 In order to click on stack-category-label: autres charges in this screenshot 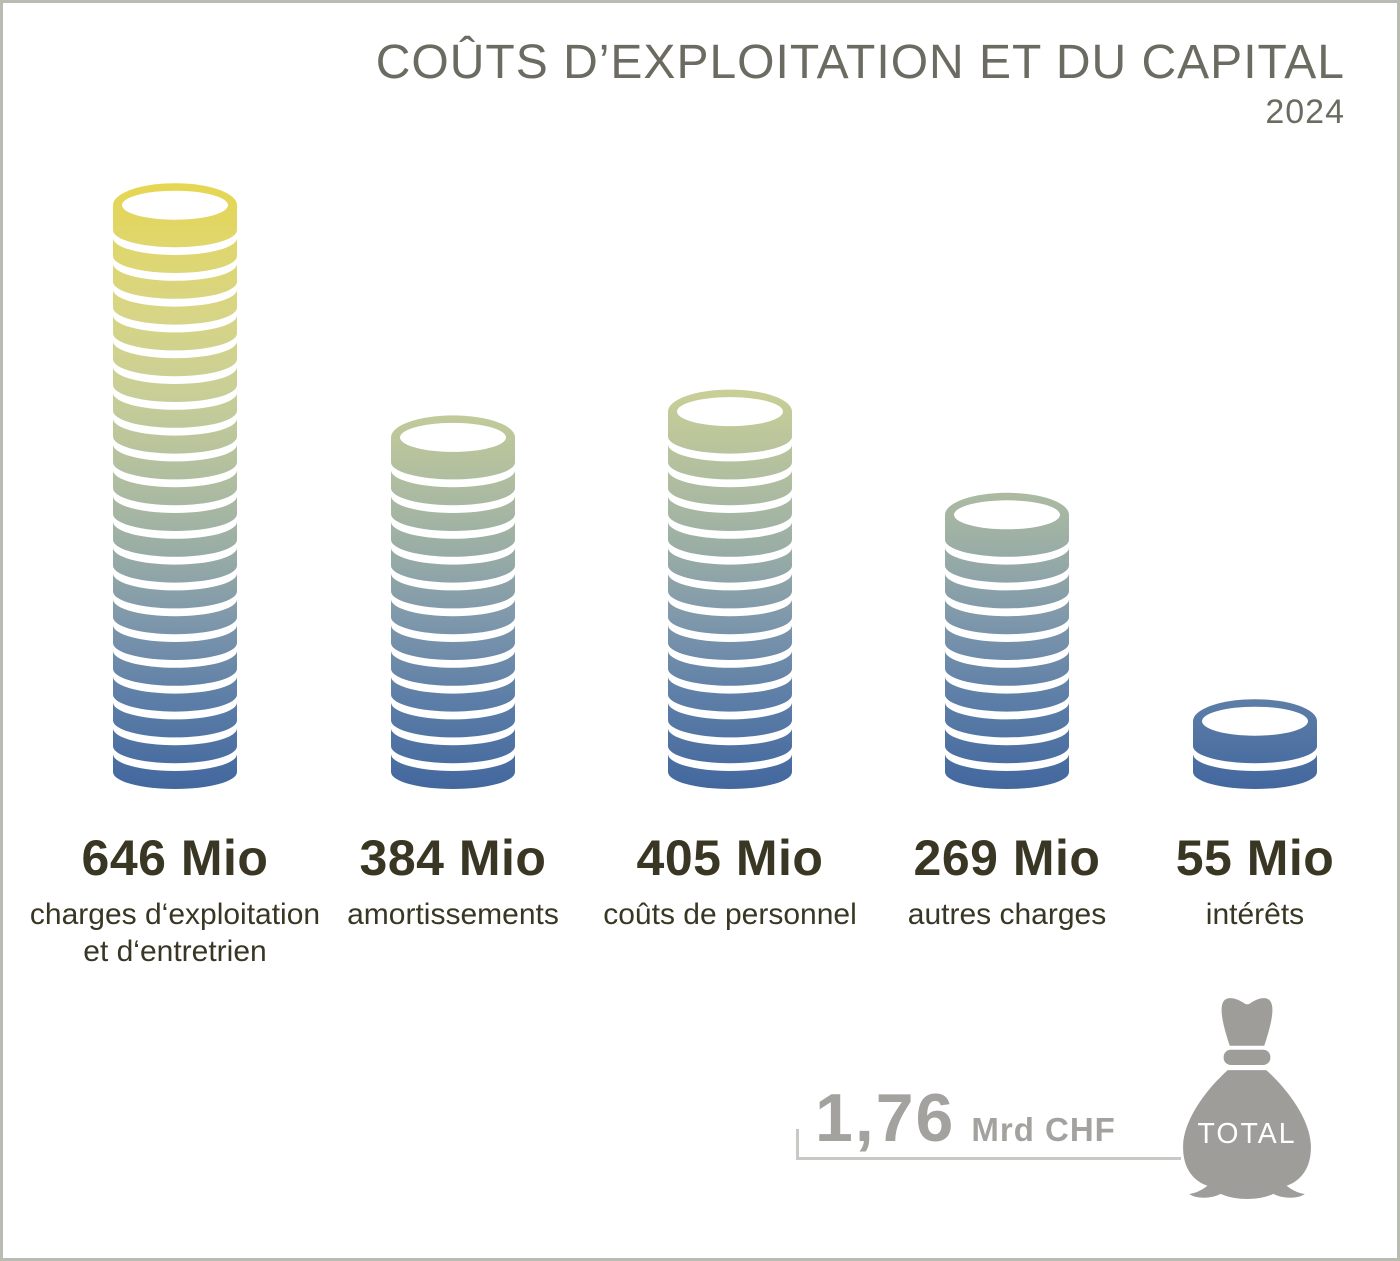, I will do `click(1007, 914)`.